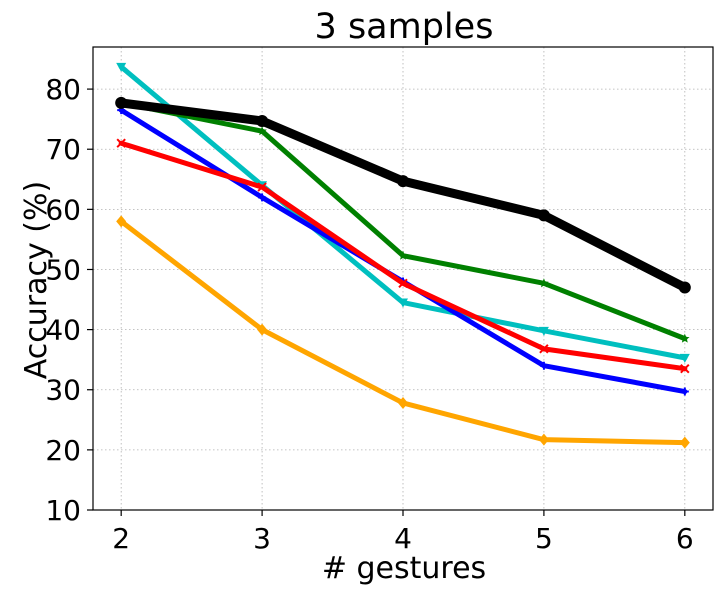  What do you see at coordinates (63, 269) in the screenshot?
I see `y-tick-label: 50` at bounding box center [63, 269].